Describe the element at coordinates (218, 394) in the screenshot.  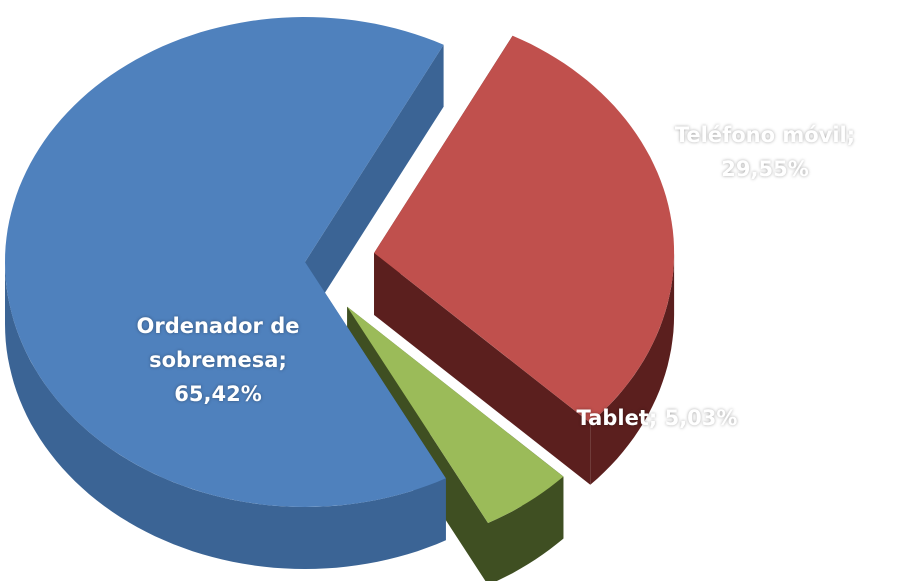
I see `value-label: 65,42%` at that location.